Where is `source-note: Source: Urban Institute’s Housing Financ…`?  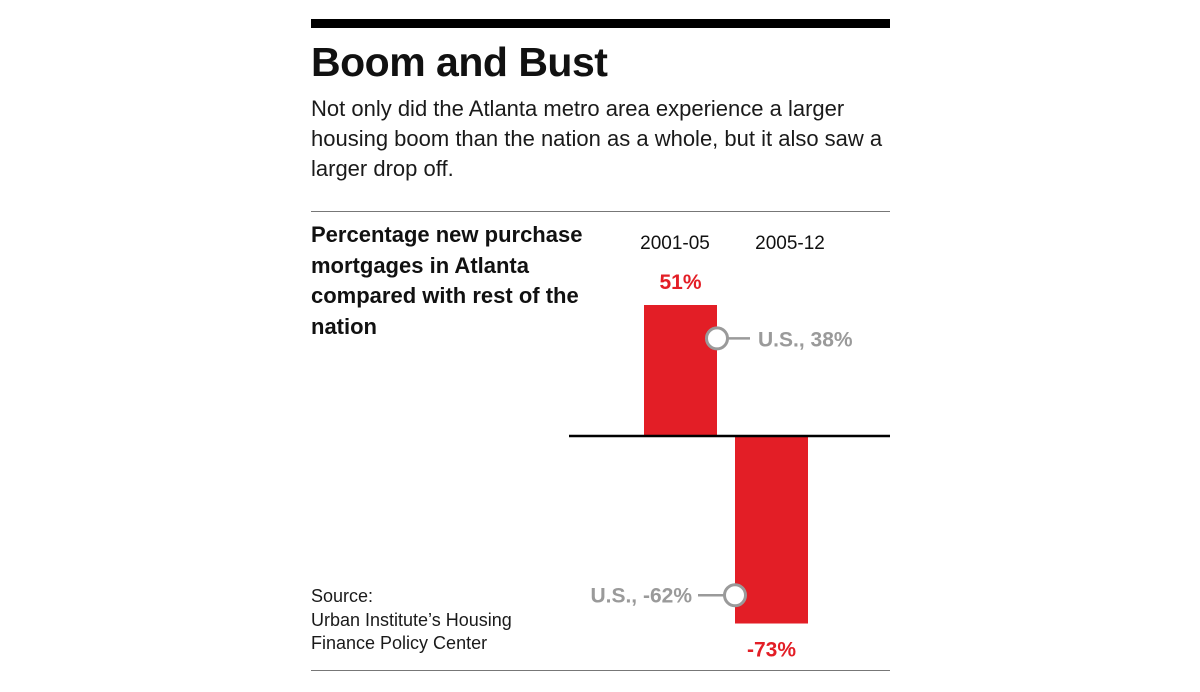 source-note: Source: Urban Institute’s Housing Financ… is located at coordinates (411, 620).